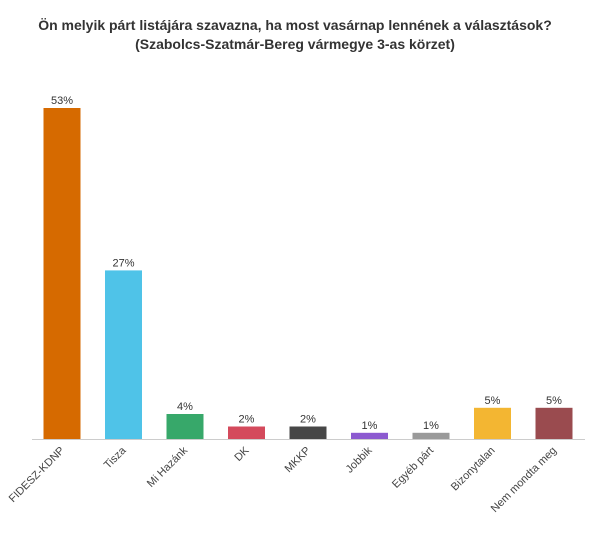 The width and height of the screenshot is (590, 537). Describe the element at coordinates (359, 459) in the screenshot. I see `tick-label-jobbik: Jobbik` at that location.